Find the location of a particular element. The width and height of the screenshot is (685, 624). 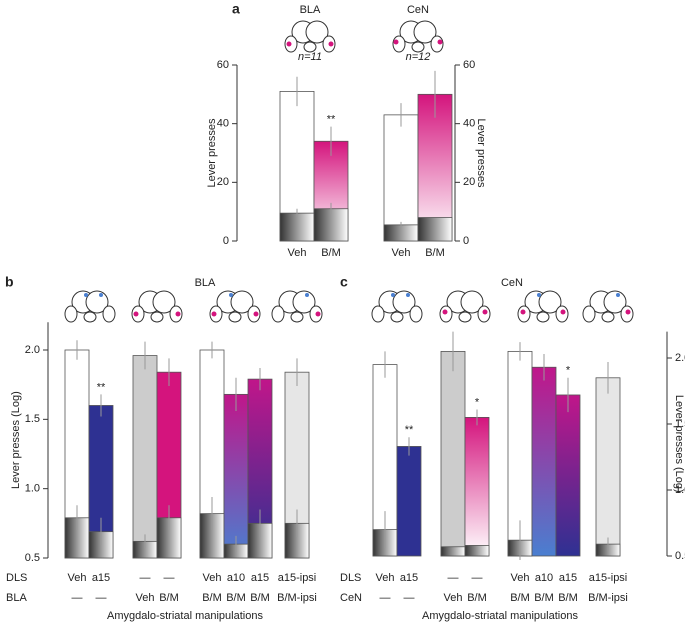

chart-subtitle: n=11 is located at coordinates (310, 57).